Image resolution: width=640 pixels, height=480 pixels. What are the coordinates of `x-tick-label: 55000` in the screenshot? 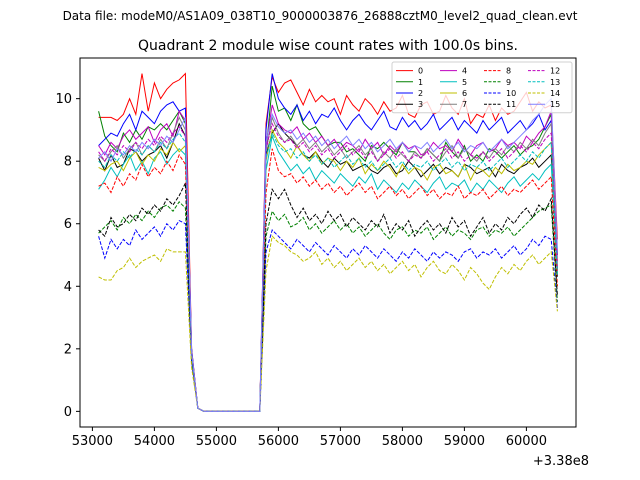 It's located at (216, 441).